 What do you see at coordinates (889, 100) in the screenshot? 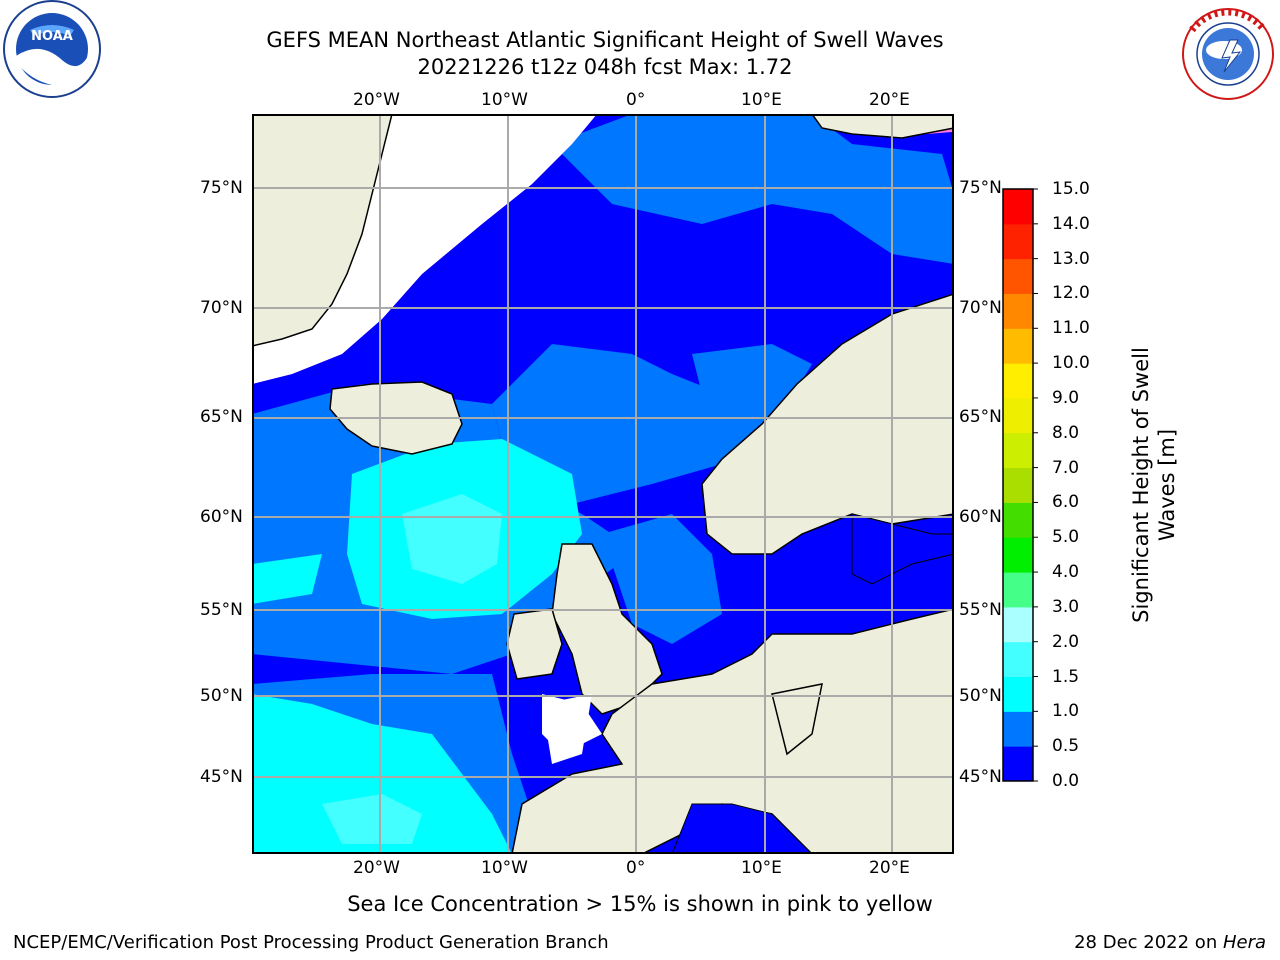
I see `lon-label-top-20e: 20°E` at bounding box center [889, 100].